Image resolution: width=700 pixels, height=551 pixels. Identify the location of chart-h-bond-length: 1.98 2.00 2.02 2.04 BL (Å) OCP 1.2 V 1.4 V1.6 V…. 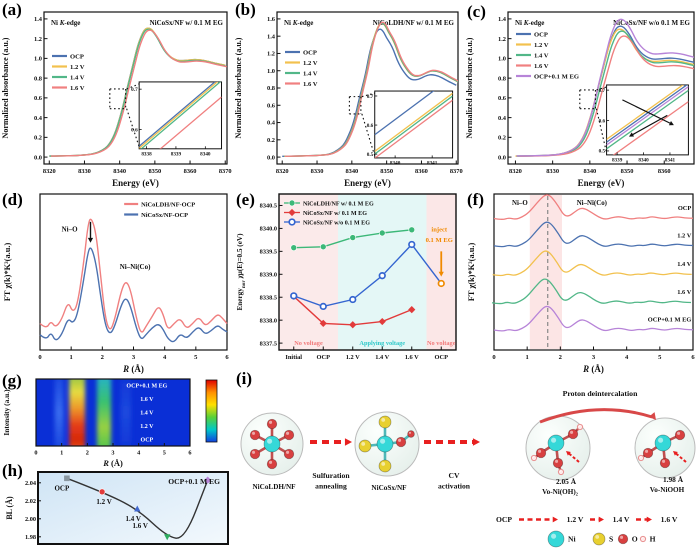
(117, 508).